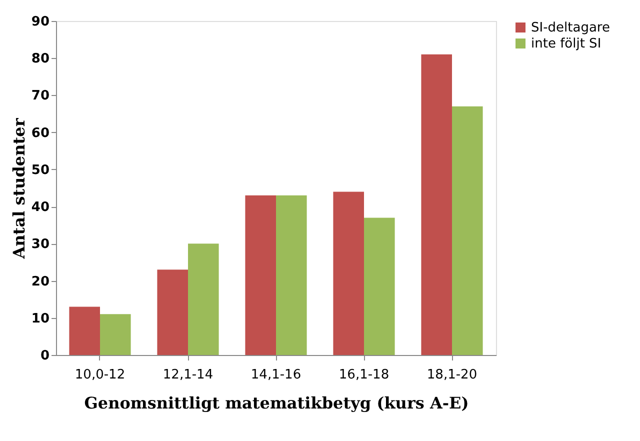 The image size is (640, 441). Describe the element at coordinates (40, 22) in the screenshot. I see `y-tick-label: 90` at that location.